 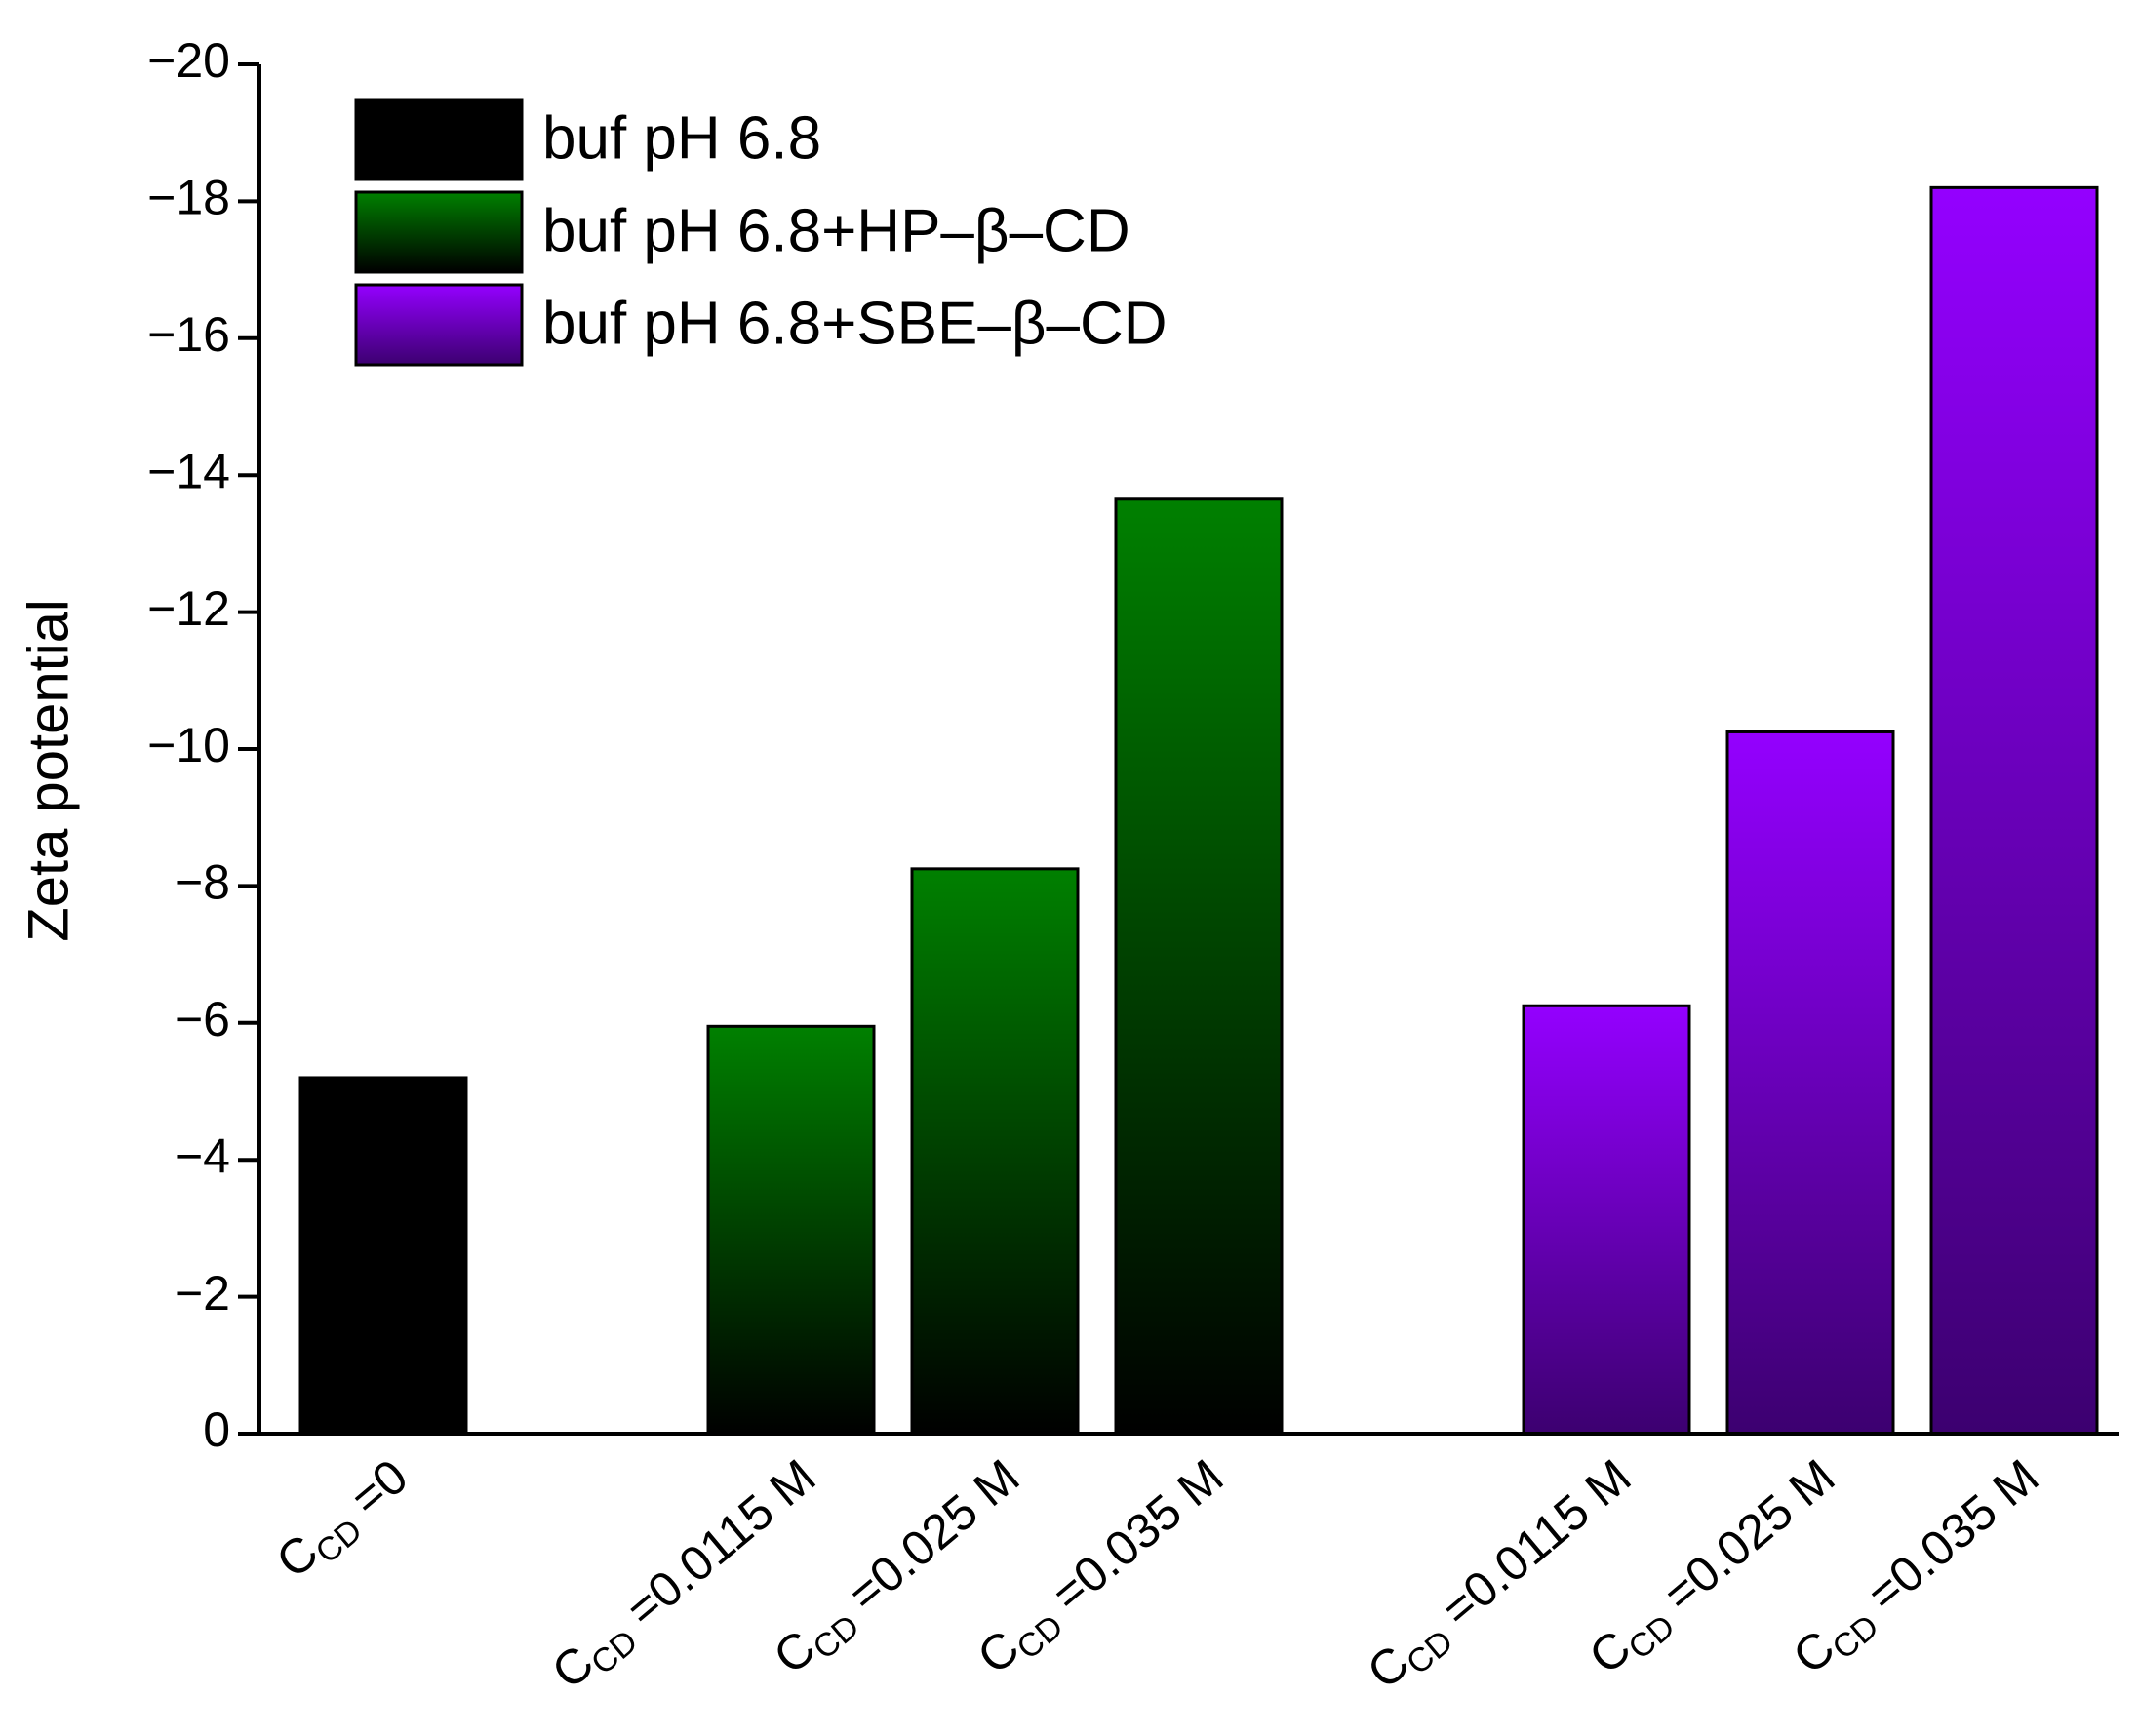 What do you see at coordinates (855, 323) in the screenshot?
I see `legend-label: buf pH 6.8+SBE–β–CD` at bounding box center [855, 323].